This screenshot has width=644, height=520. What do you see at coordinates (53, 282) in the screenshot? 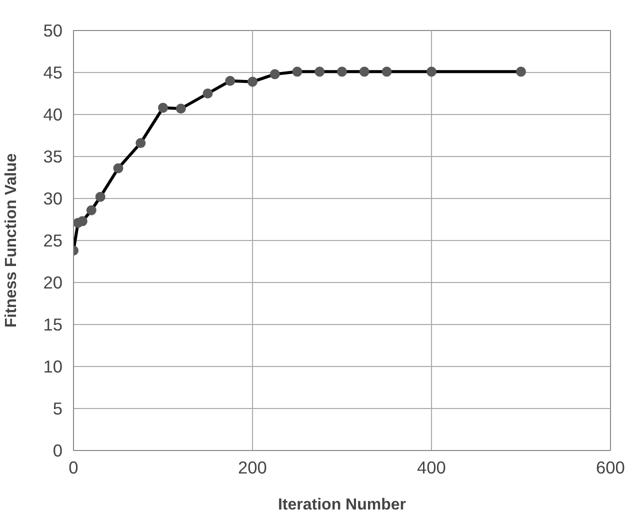
I see `y-tick-label: 20` at bounding box center [53, 282].